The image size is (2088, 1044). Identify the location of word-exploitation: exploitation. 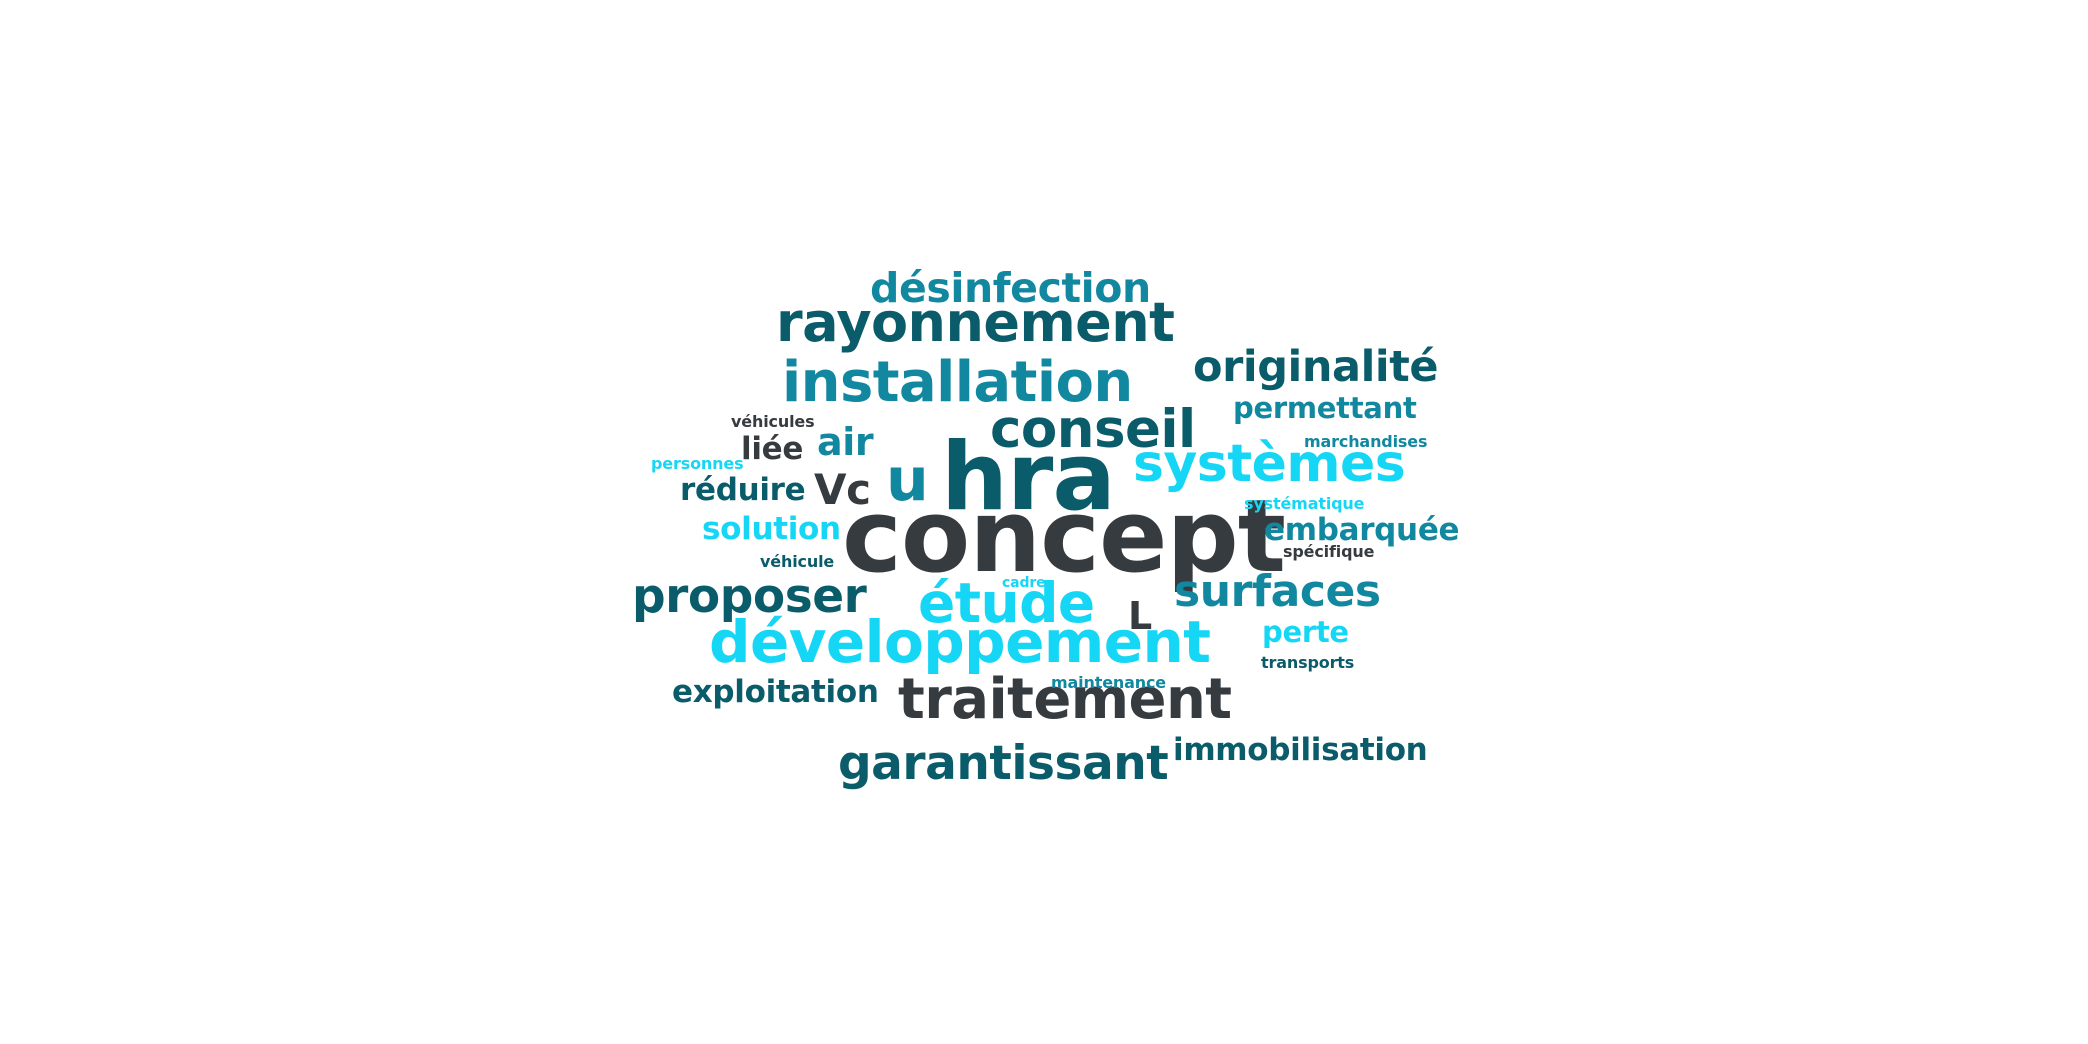
(775, 692).